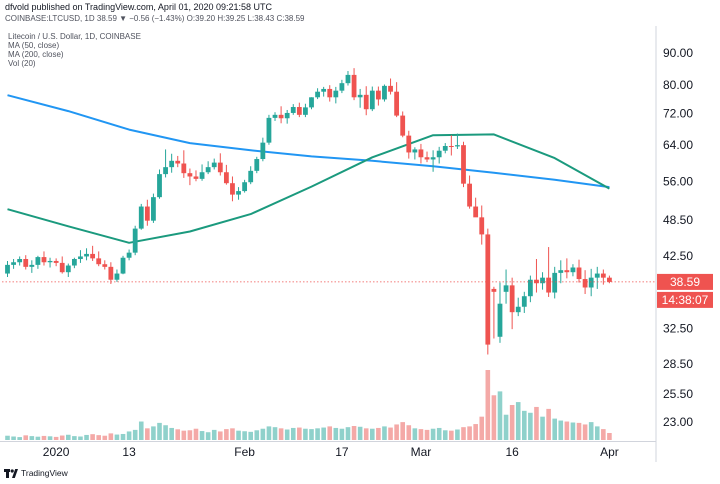  Describe the element at coordinates (678, 85) in the screenshot. I see `price-tick-label: 80.00` at that location.